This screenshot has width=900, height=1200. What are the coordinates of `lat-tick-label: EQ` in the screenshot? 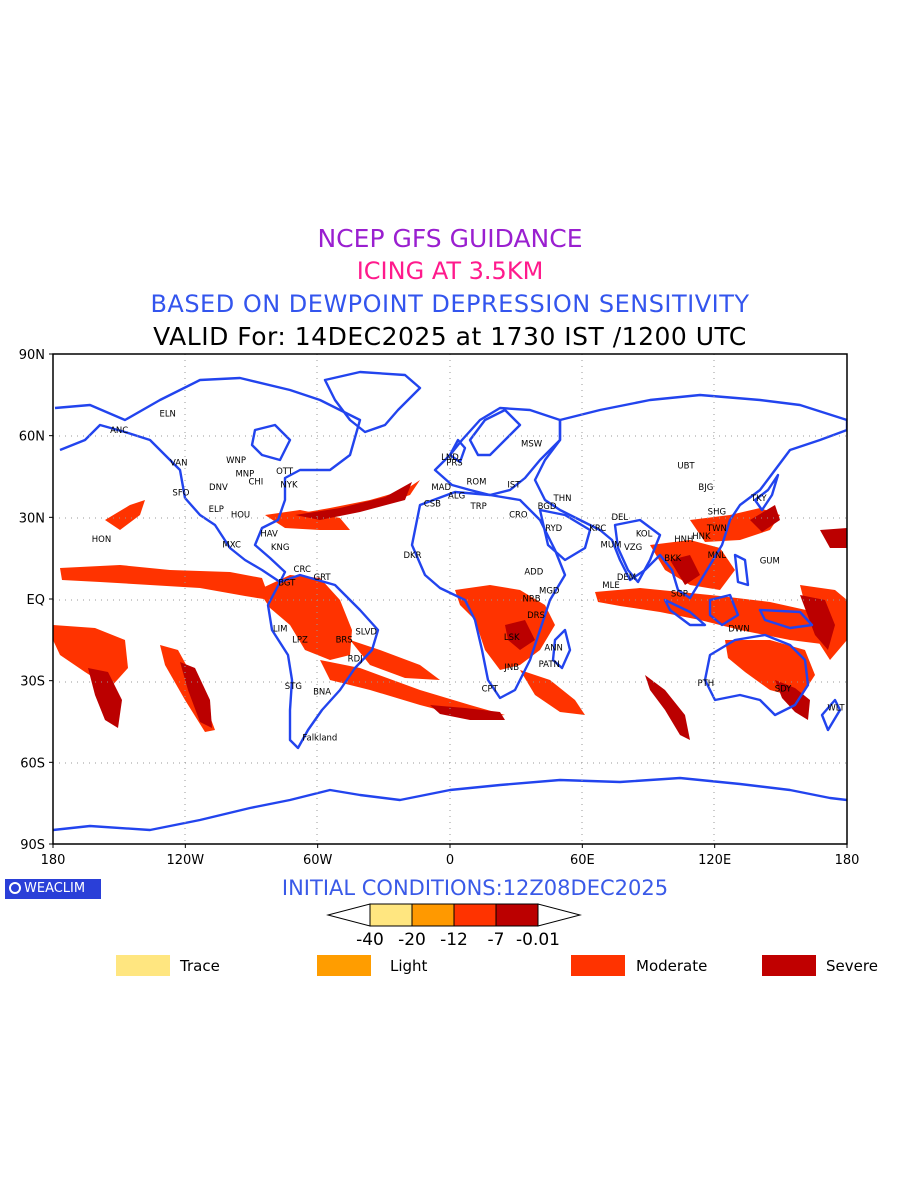 It's located at (36, 600).